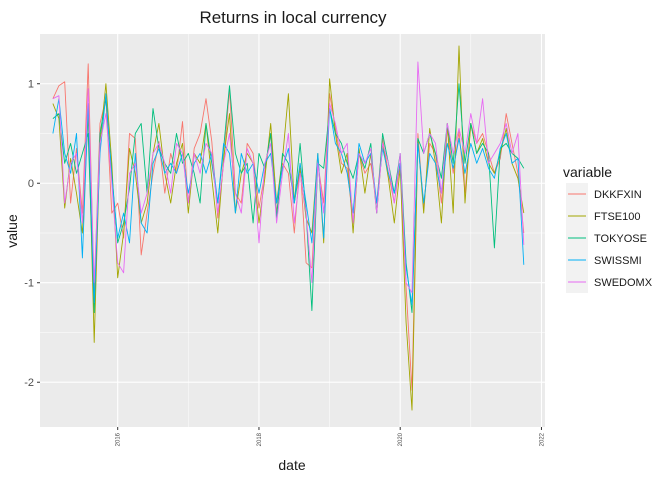 The width and height of the screenshot is (672, 480). Describe the element at coordinates (330, 436) in the screenshot. I see `x-axis-ticks: 2016 2018 2020 2022` at that location.